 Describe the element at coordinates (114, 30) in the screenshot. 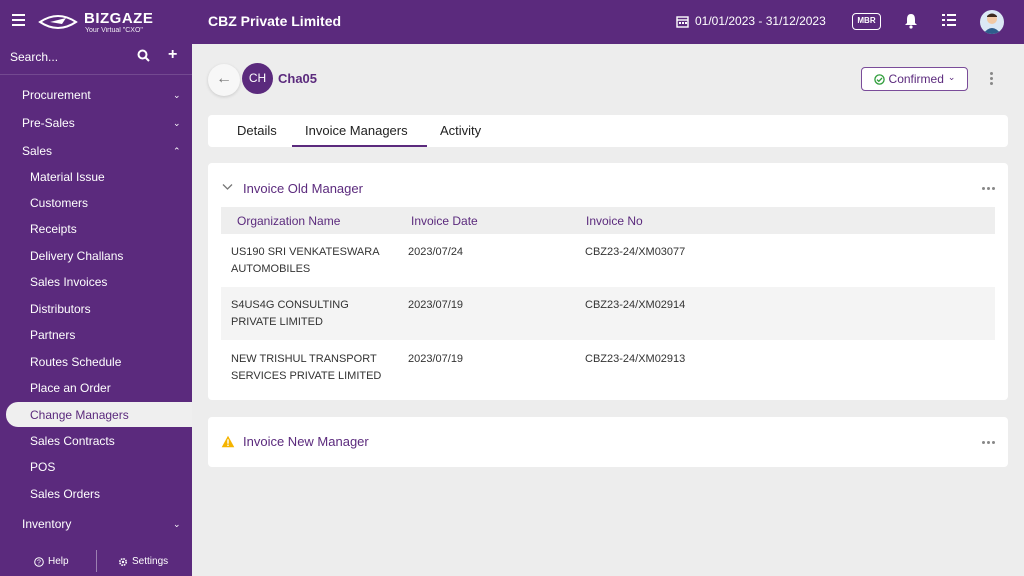

I see `brand-tagline: Your Virtual "CXO"` at that location.